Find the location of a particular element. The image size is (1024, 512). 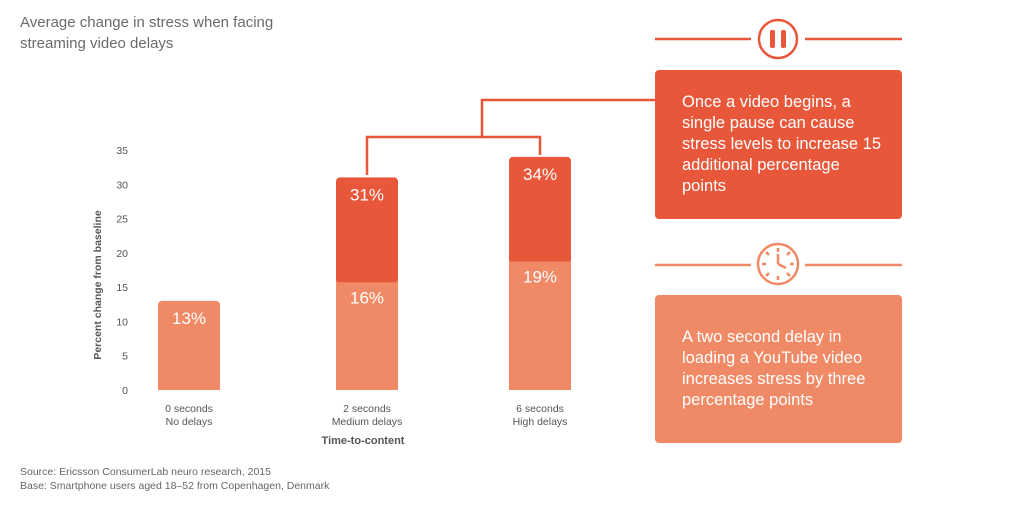

clock-icon is located at coordinates (778, 264).